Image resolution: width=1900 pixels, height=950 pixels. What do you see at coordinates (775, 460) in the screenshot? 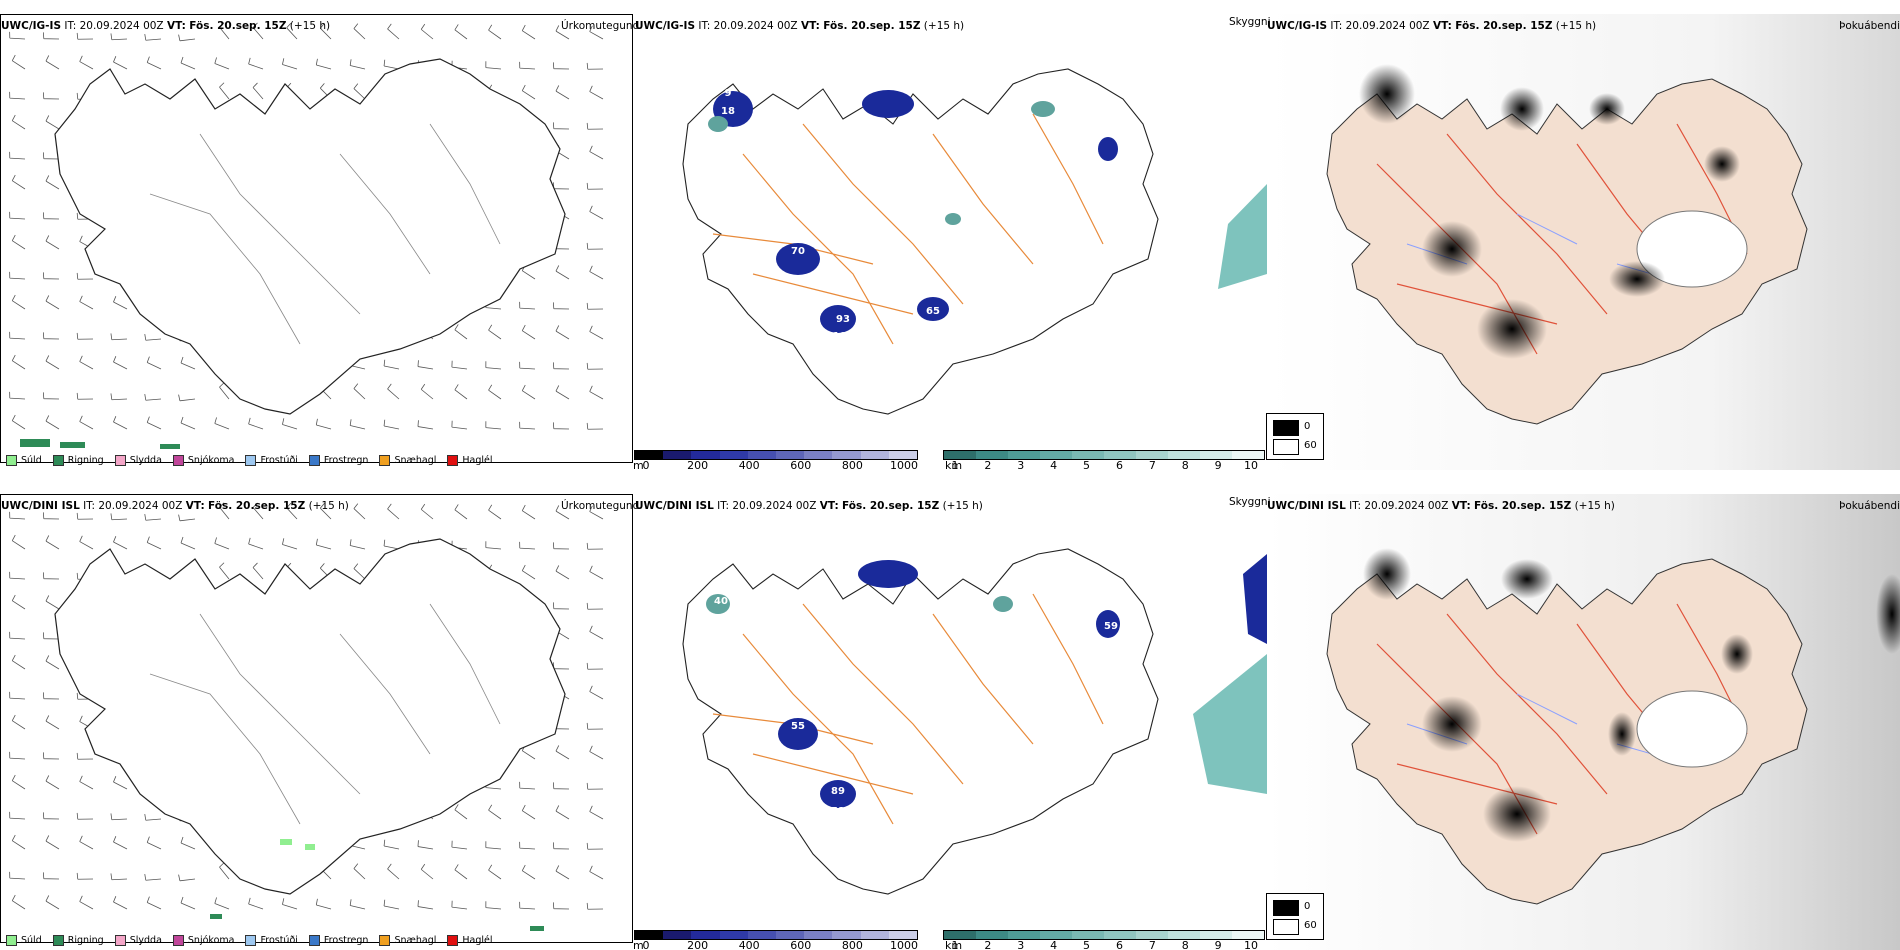
I see `ceiling-colorbar: m 0 200 400 600 800 1000` at bounding box center [775, 460].